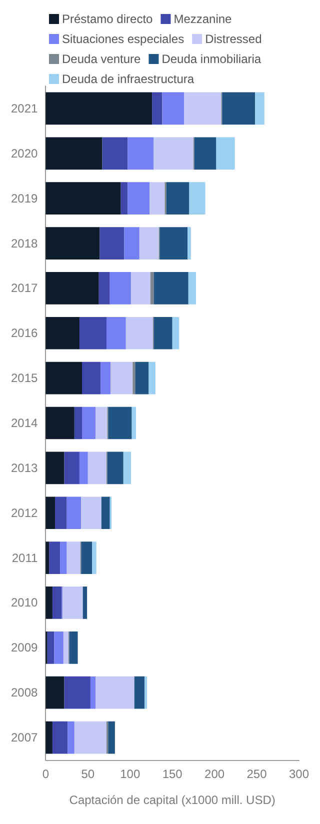  Describe the element at coordinates (108, 19) in the screenshot. I see `legend-label: Préstamo directo` at that location.